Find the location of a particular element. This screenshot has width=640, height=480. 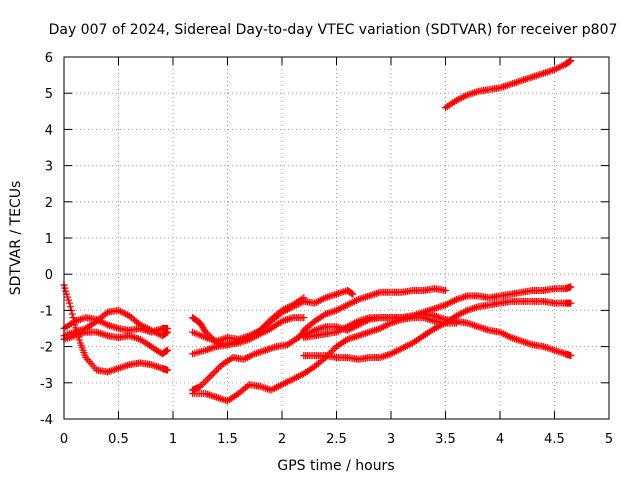

x-tick-label: 3.5 is located at coordinates (445, 439).